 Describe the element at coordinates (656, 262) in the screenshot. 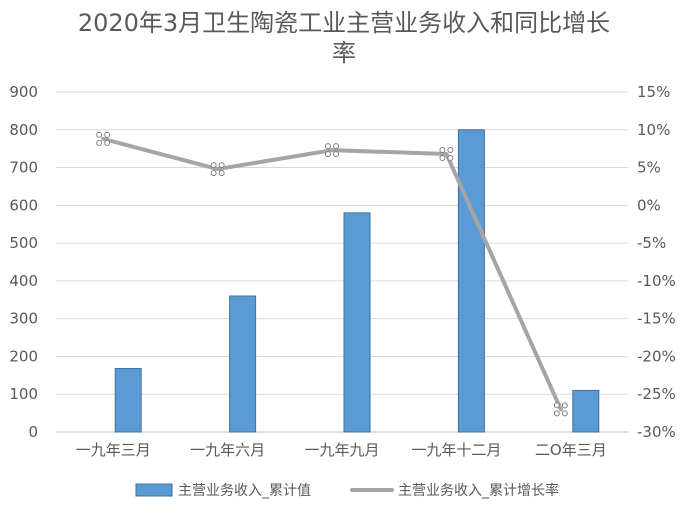

I see `right-axis-ticks: -30% -25% -20% -15% -10% -5% 0% 5% 10% 15%` at that location.